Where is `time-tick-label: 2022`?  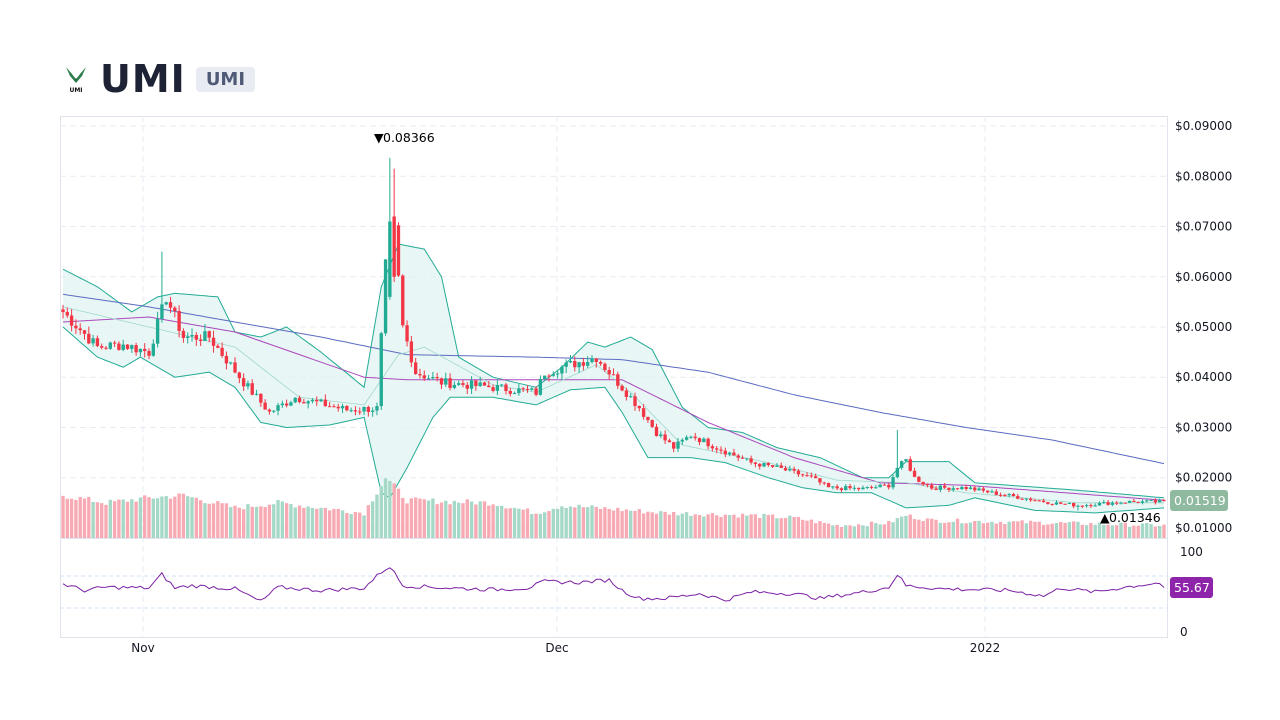
time-tick-label: 2022 is located at coordinates (985, 648).